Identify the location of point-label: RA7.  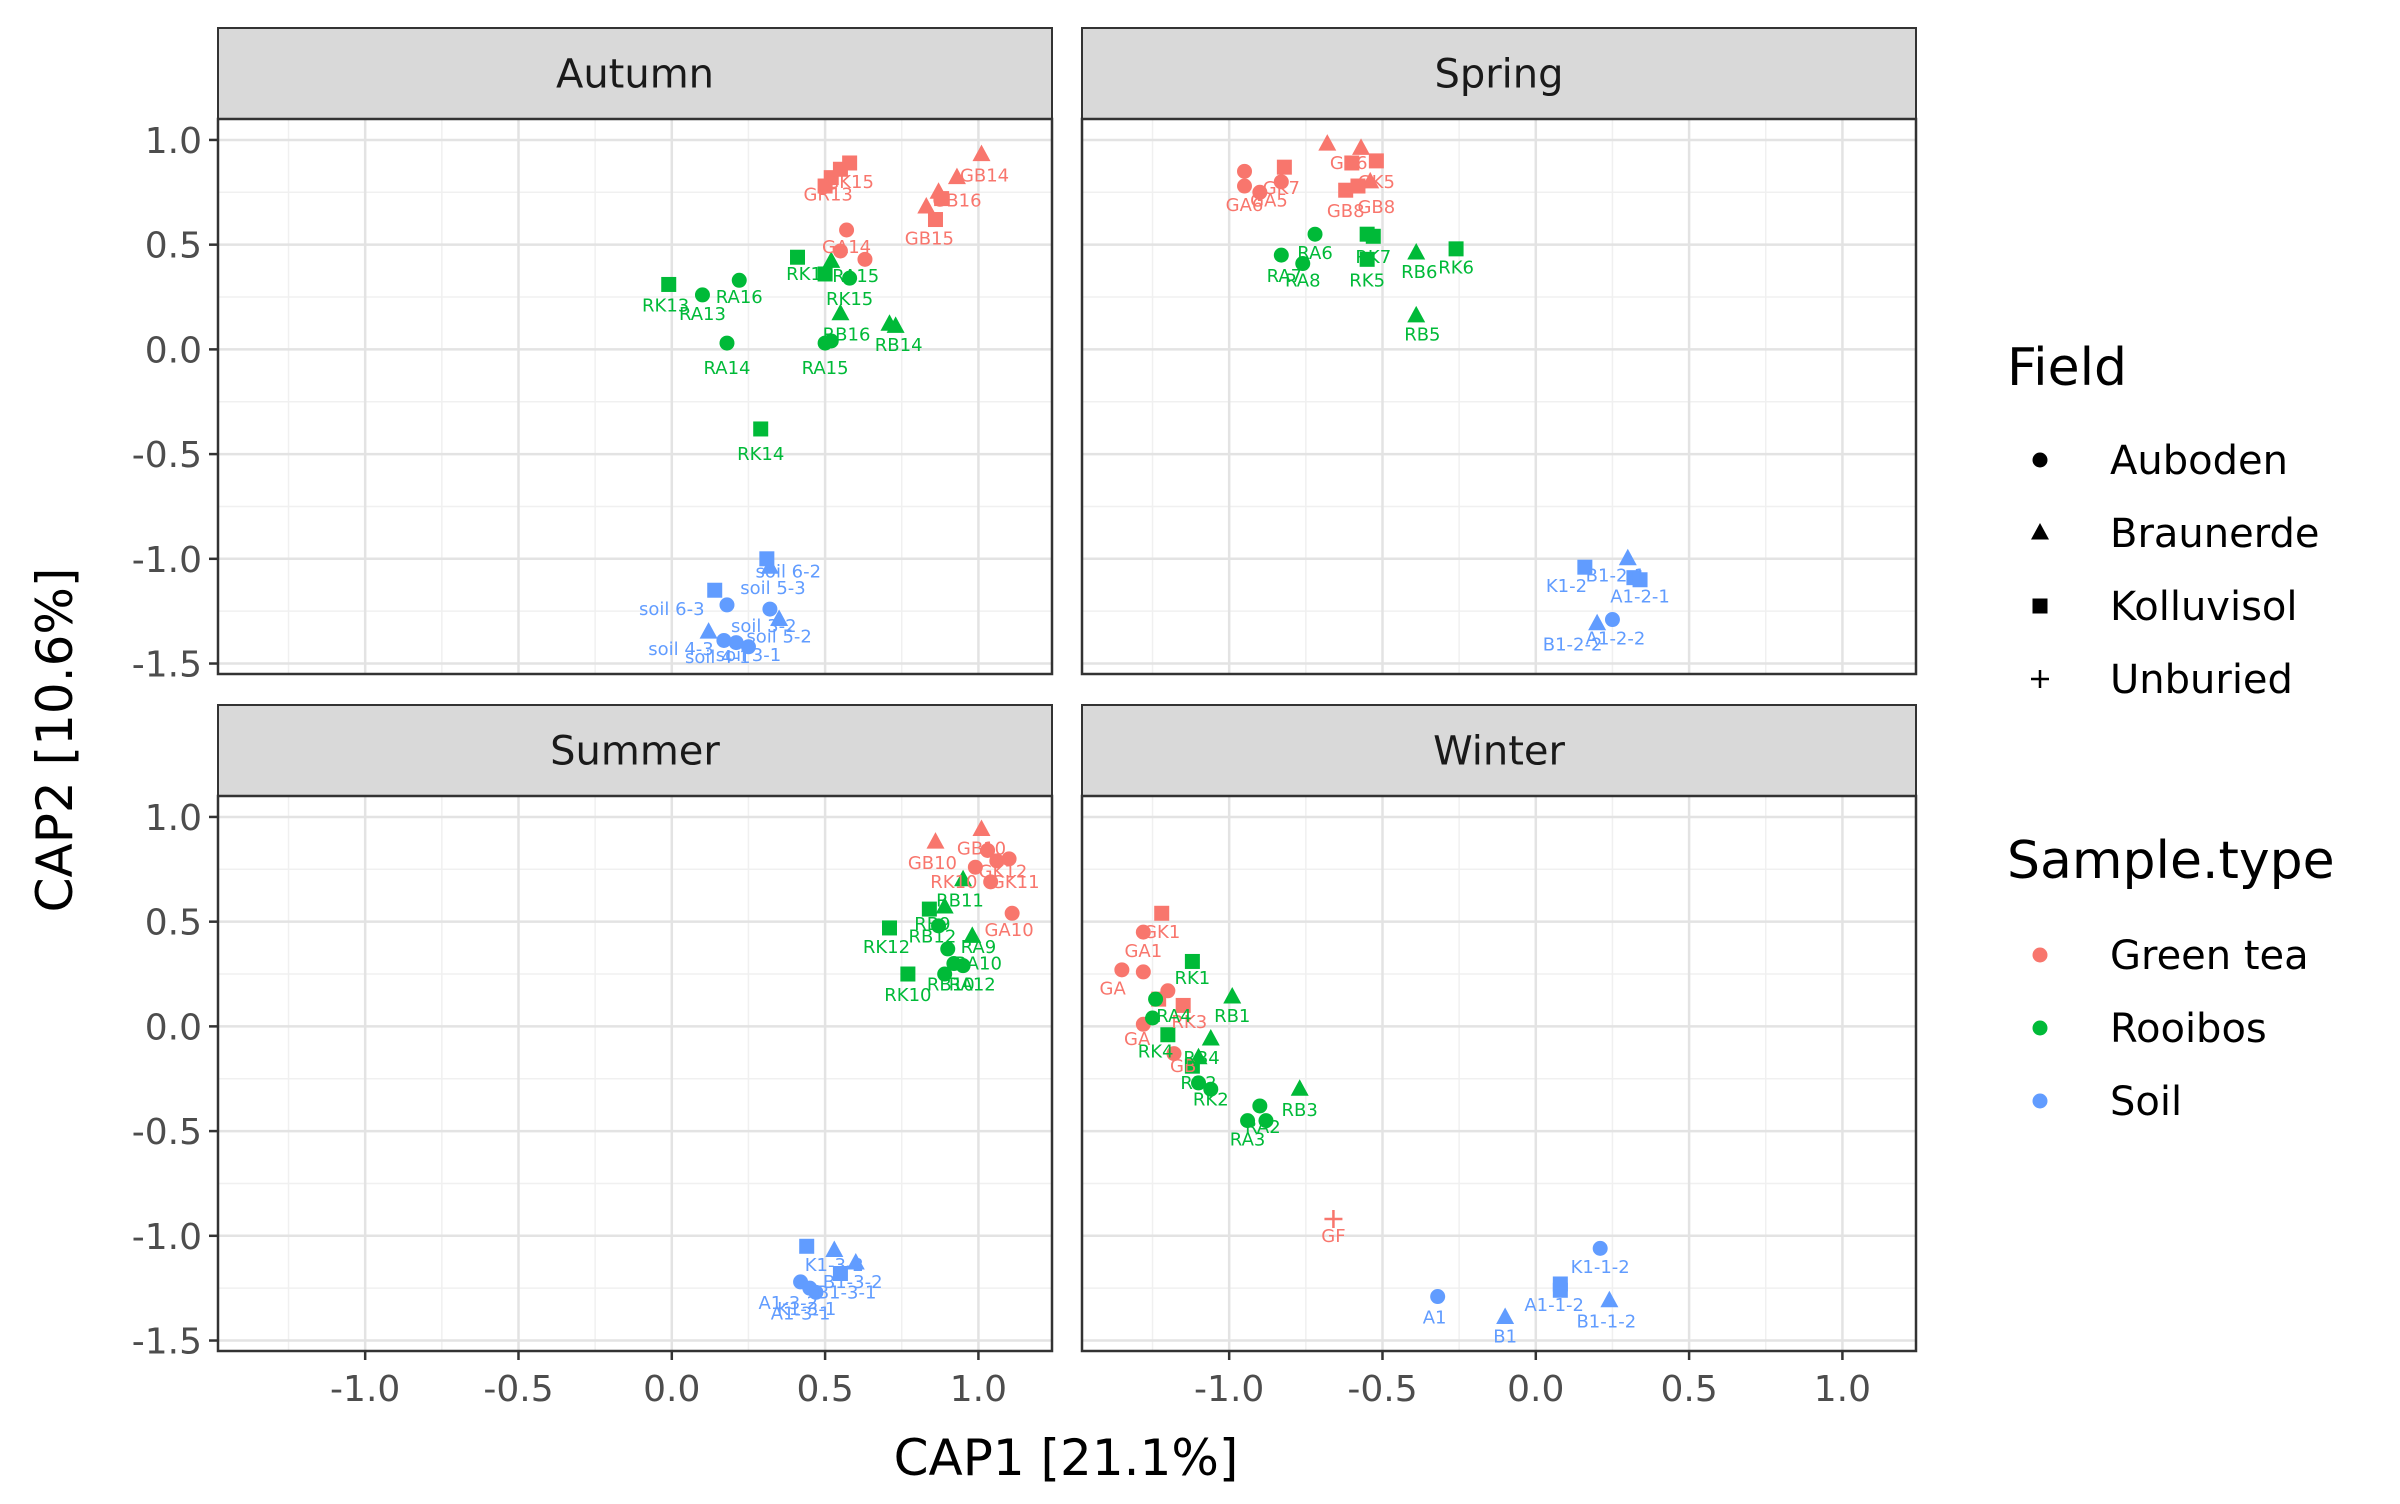
(1285, 276).